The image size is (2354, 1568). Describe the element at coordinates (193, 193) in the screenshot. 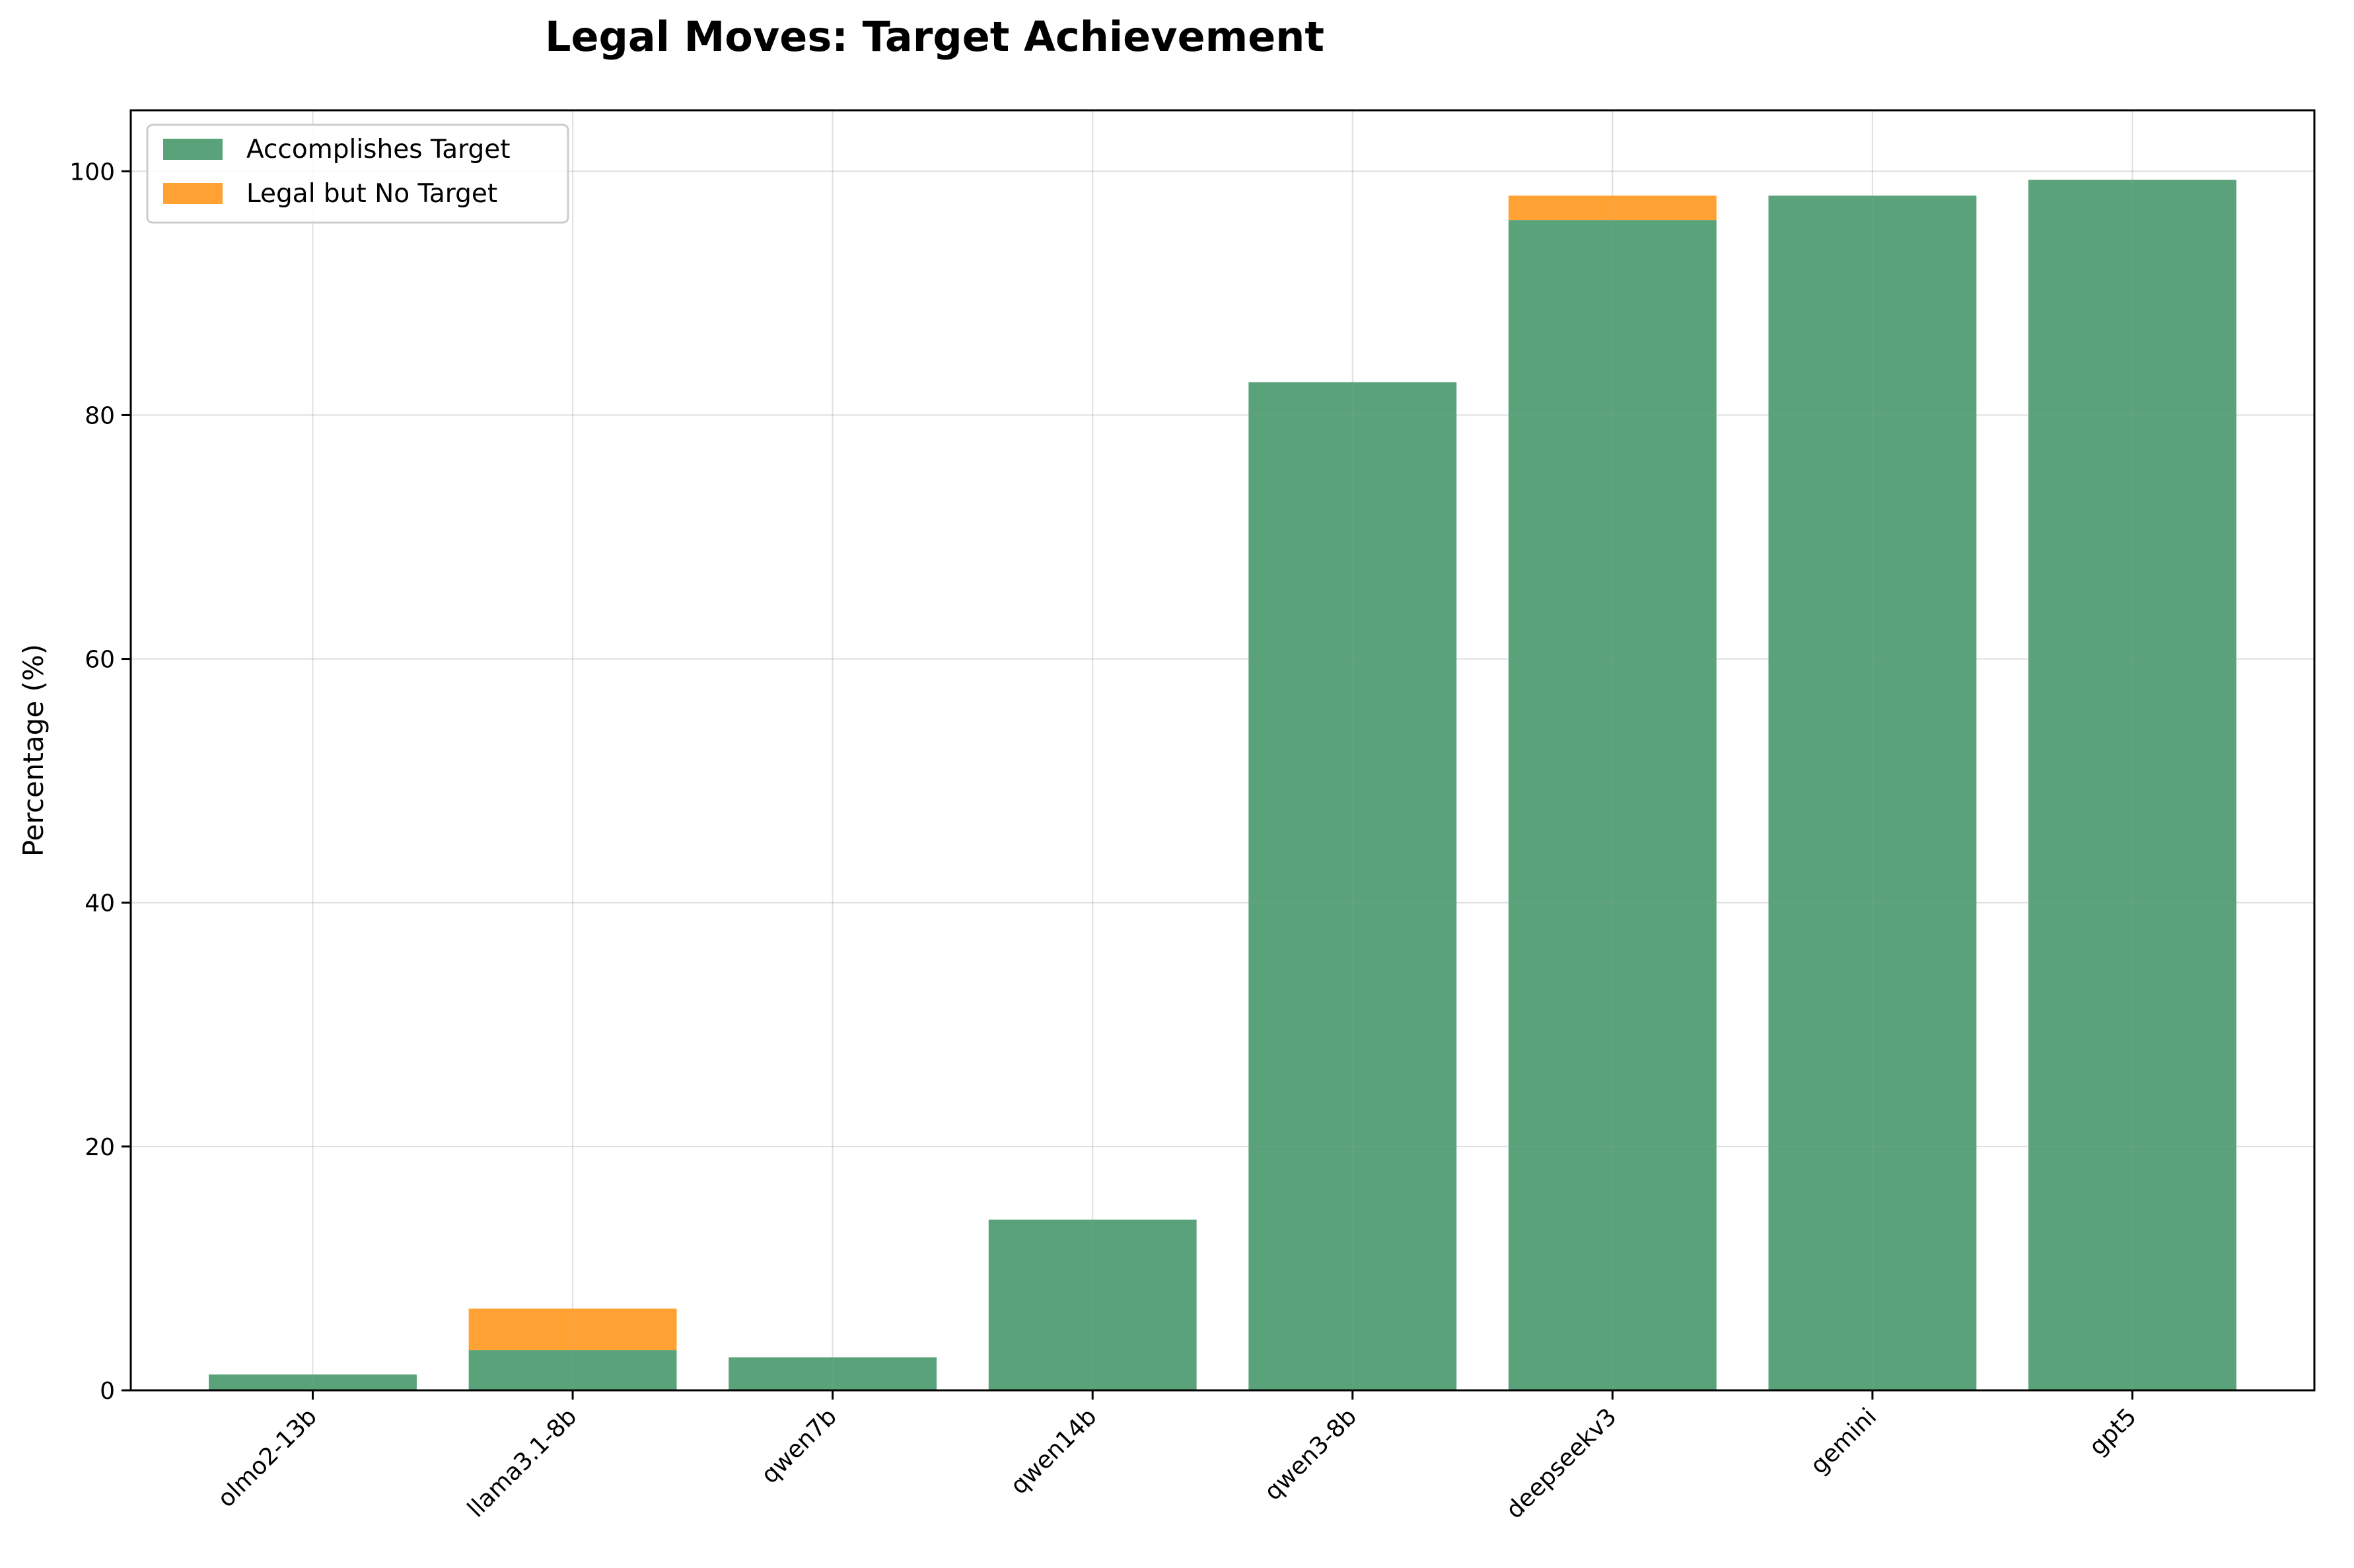

I see `legend-swatch-legal-but-no-target` at that location.